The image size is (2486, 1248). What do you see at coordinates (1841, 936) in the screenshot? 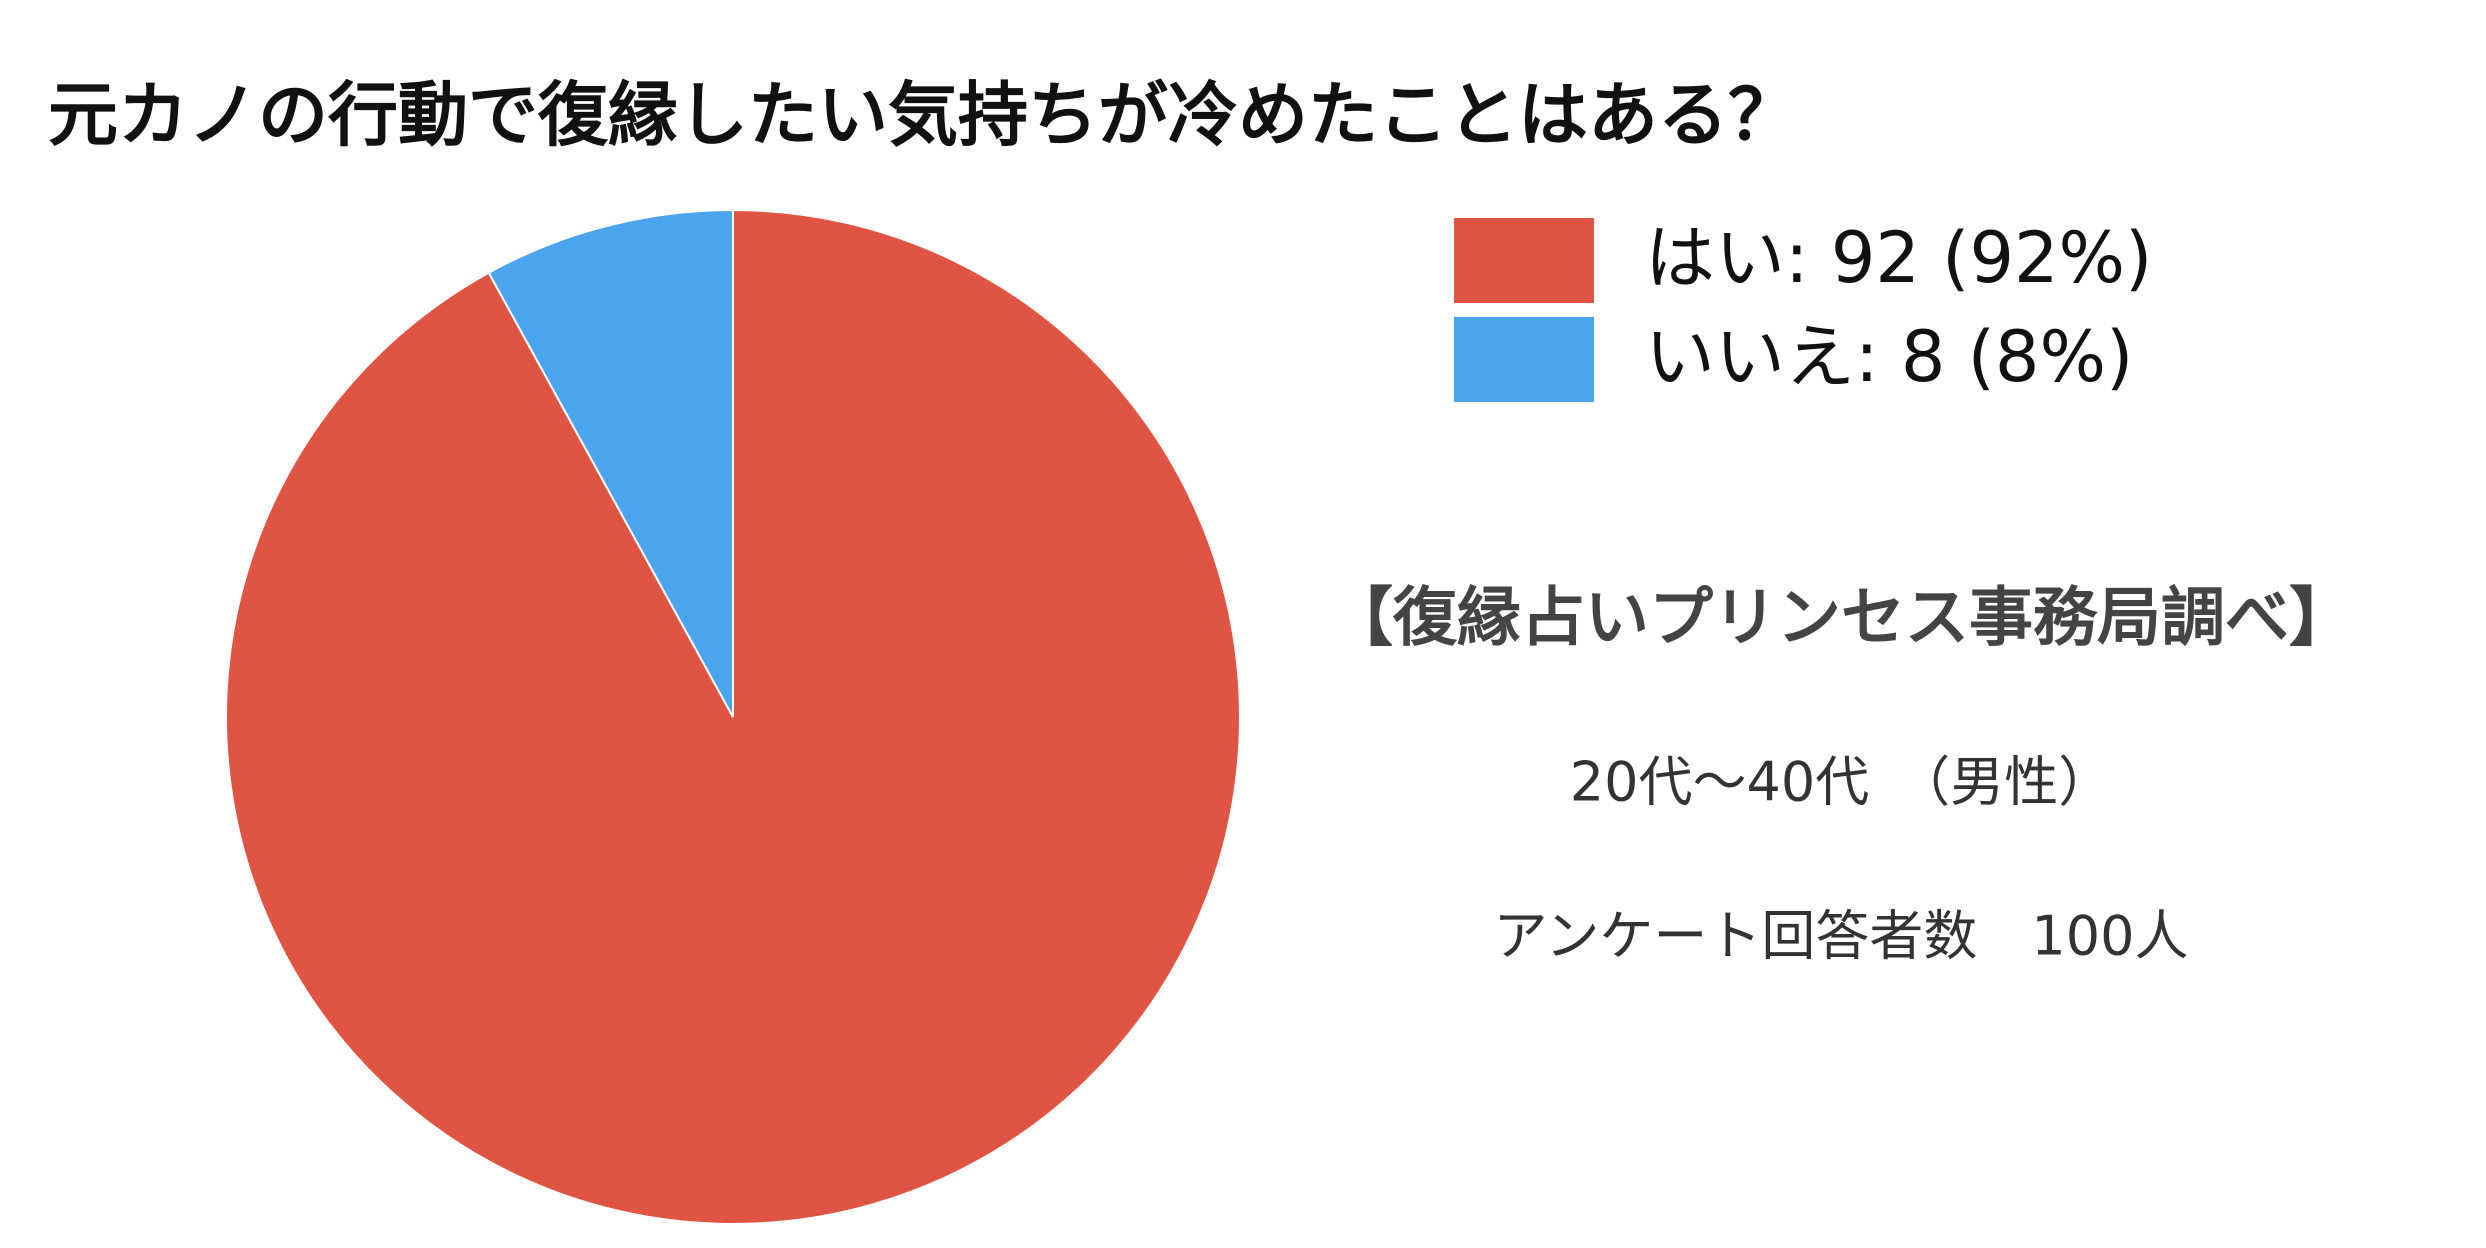
I see `note: アンケート回答者数 100人` at bounding box center [1841, 936].